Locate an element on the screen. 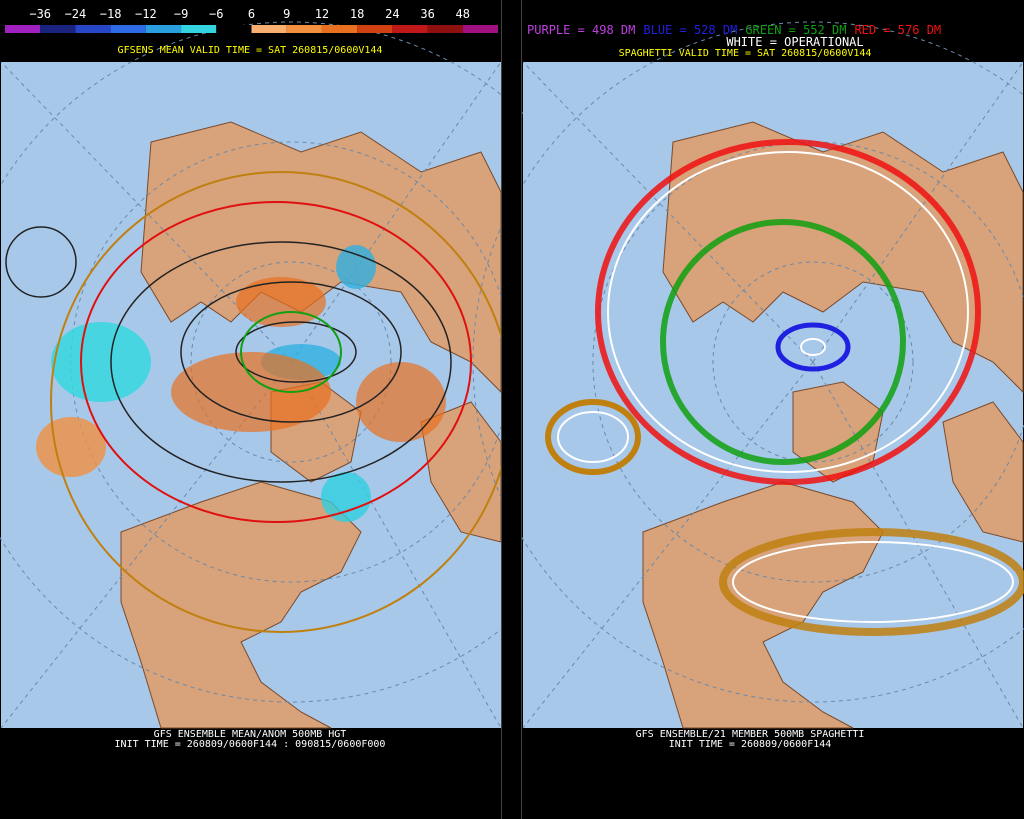  colorbar-label: 12 is located at coordinates (322, 14).